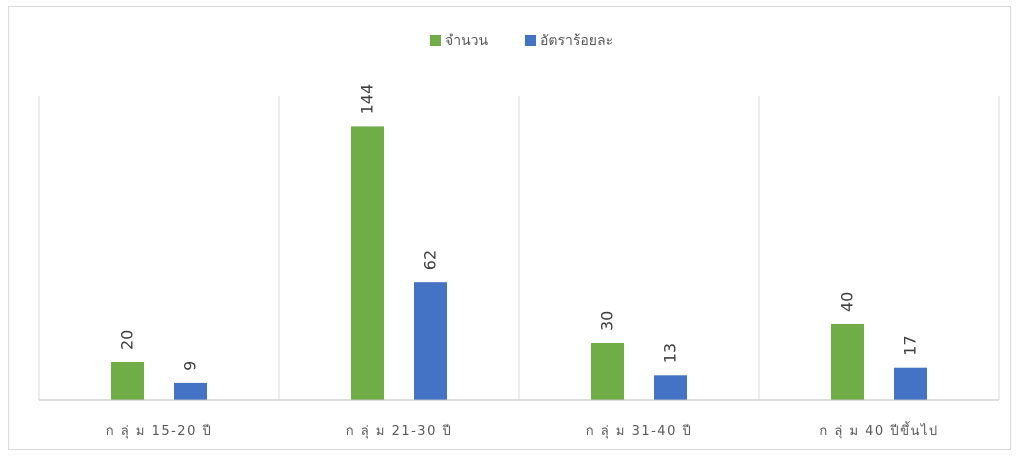 This screenshot has width=1019, height=456. Describe the element at coordinates (847, 302) in the screenshot. I see `data-label-count-4: 40` at that location.